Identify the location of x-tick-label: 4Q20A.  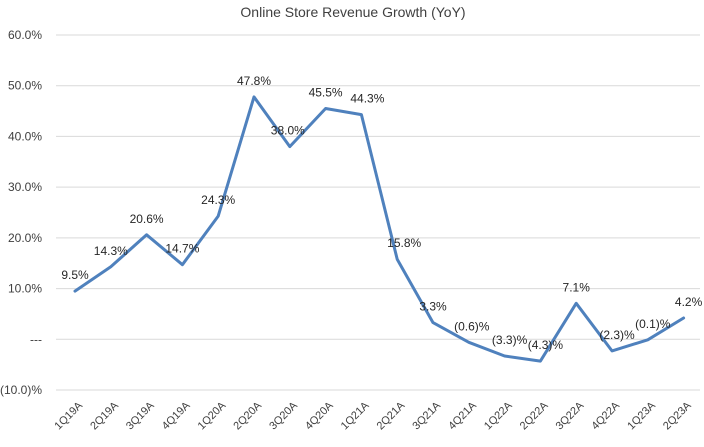
(319, 415).